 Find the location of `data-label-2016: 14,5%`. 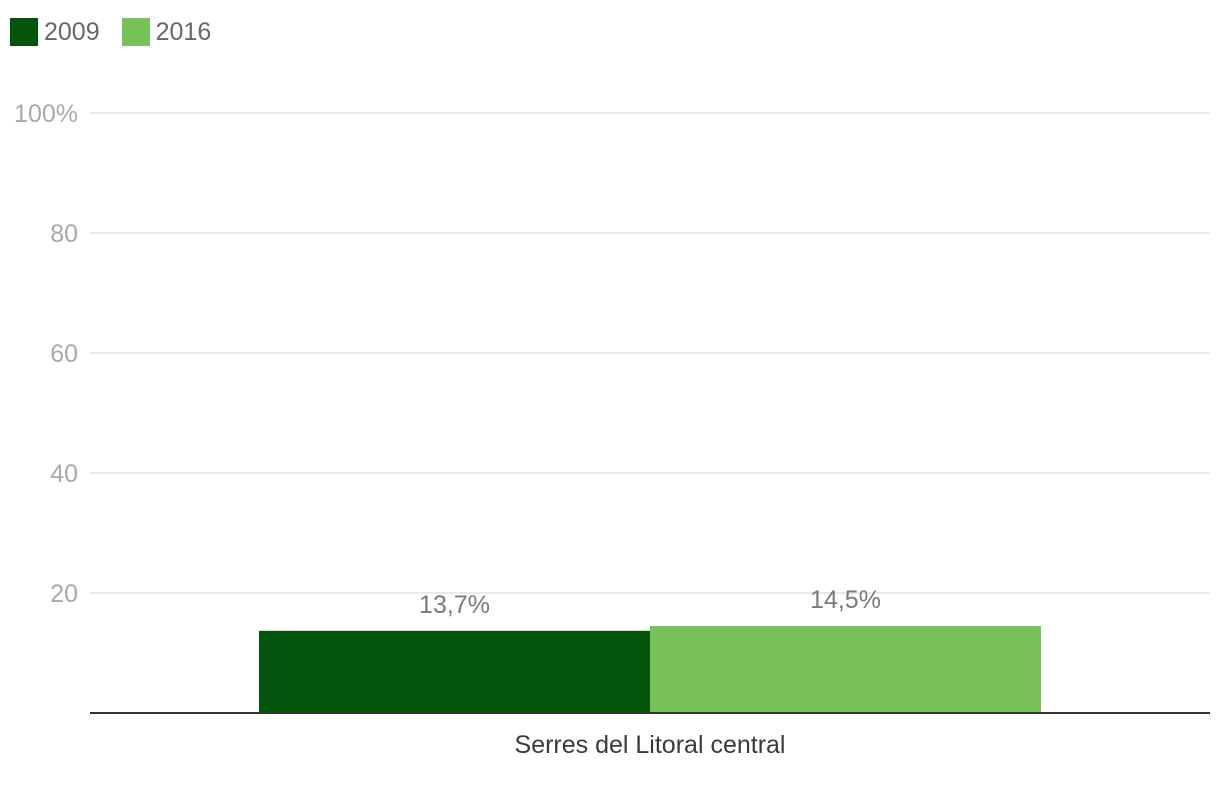

data-label-2016: 14,5% is located at coordinates (845, 600).